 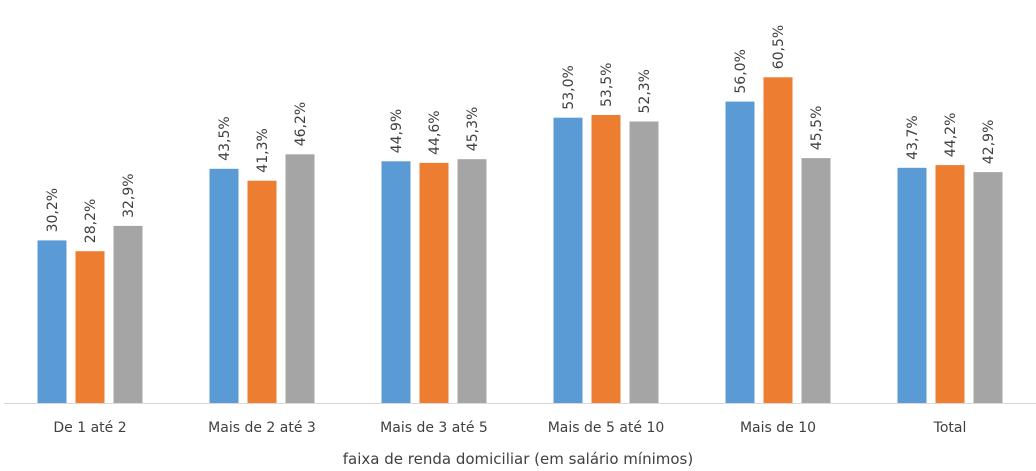 I want to click on data-label: 44,2%, so click(x=951, y=135).